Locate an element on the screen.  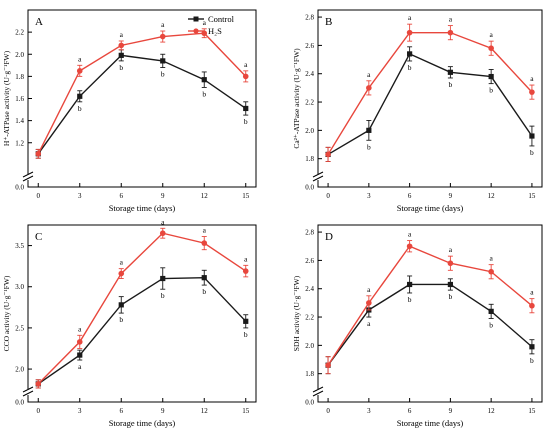
y-tick-label: 1.2 is located at coordinates (19, 143).